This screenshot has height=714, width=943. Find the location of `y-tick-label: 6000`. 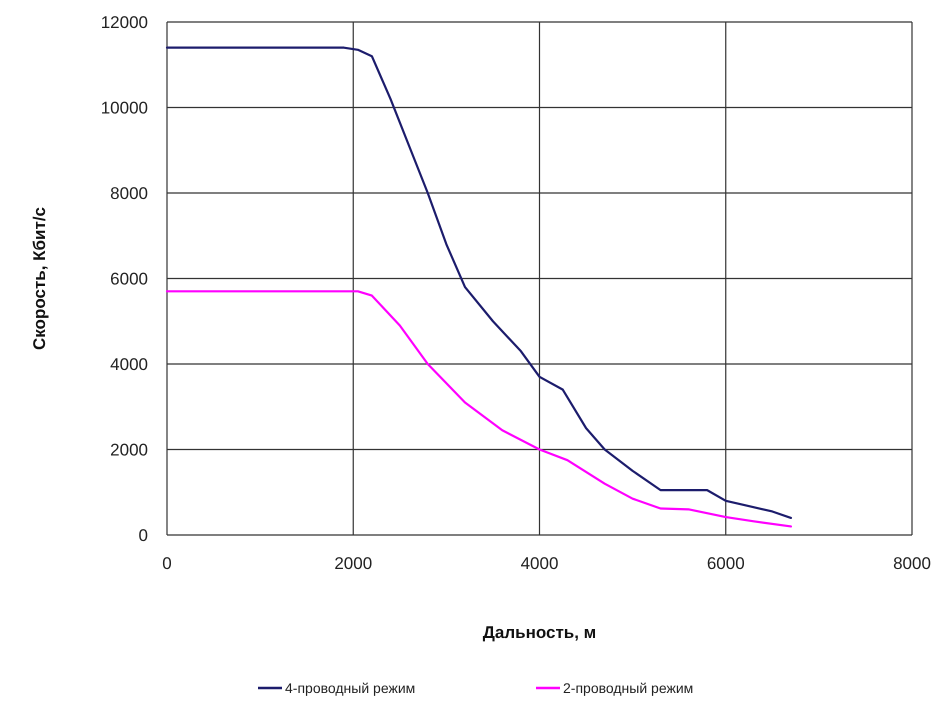

y-tick-label: 6000 is located at coordinates (129, 279).